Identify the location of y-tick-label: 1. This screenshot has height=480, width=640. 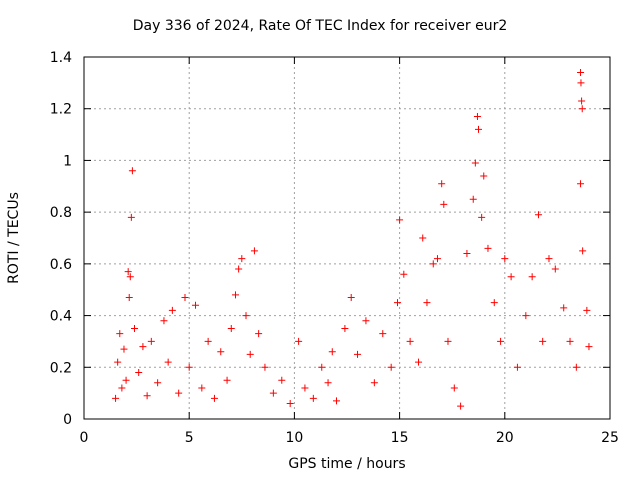
(67, 161).